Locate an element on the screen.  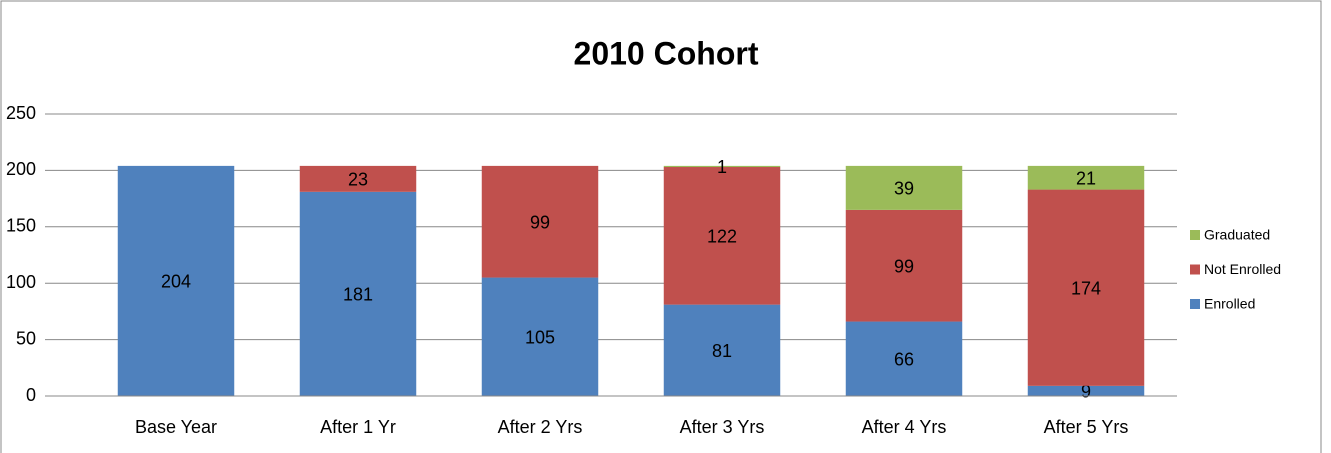
y-tick-label: 100 is located at coordinates (21, 282).